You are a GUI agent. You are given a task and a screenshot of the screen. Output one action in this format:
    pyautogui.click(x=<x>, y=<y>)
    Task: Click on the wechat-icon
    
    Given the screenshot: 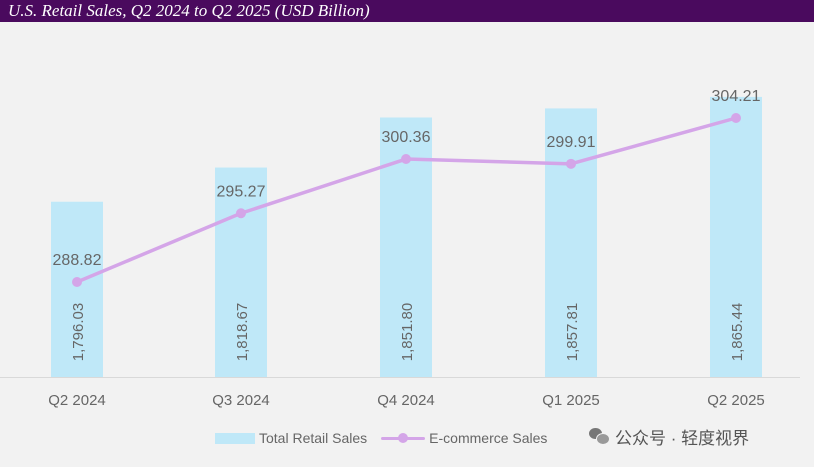 What is the action you would take?
    pyautogui.click(x=599, y=436)
    